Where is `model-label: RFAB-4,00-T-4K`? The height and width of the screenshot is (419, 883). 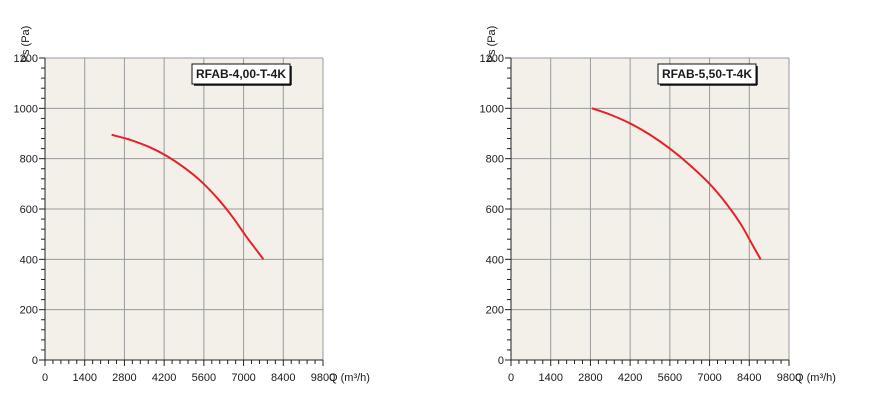 model-label: RFAB-4,00-T-4K is located at coordinates (241, 74).